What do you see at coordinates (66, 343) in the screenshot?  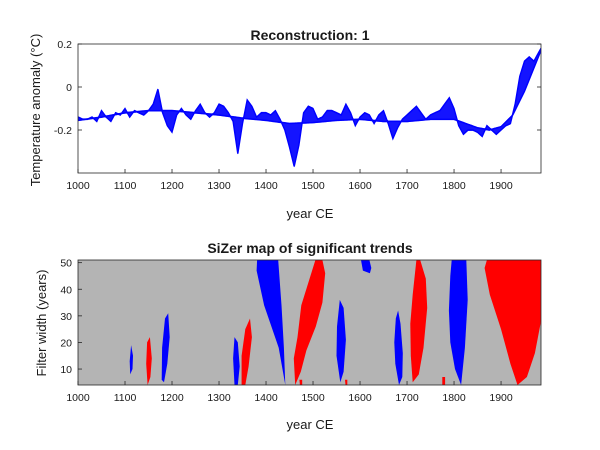 I see `sizer-y-tick-label: 20` at bounding box center [66, 343].